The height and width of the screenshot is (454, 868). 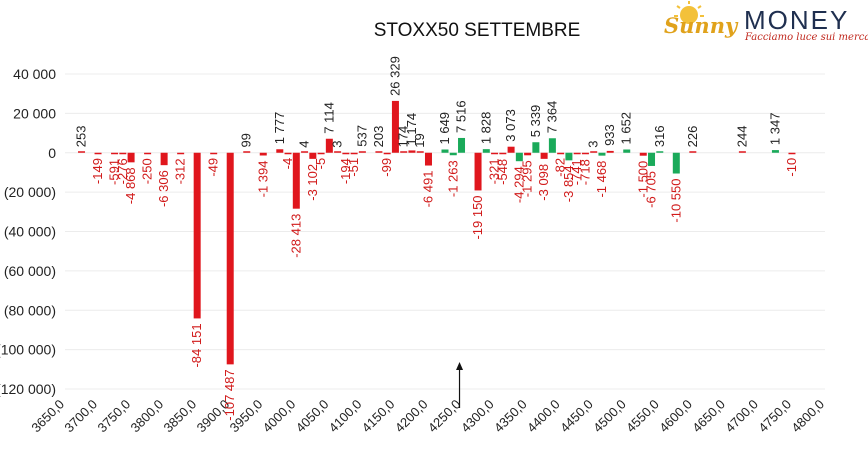 What do you see at coordinates (180, 416) in the screenshot?
I see `x-tick-label: 3850,0` at bounding box center [180, 416].